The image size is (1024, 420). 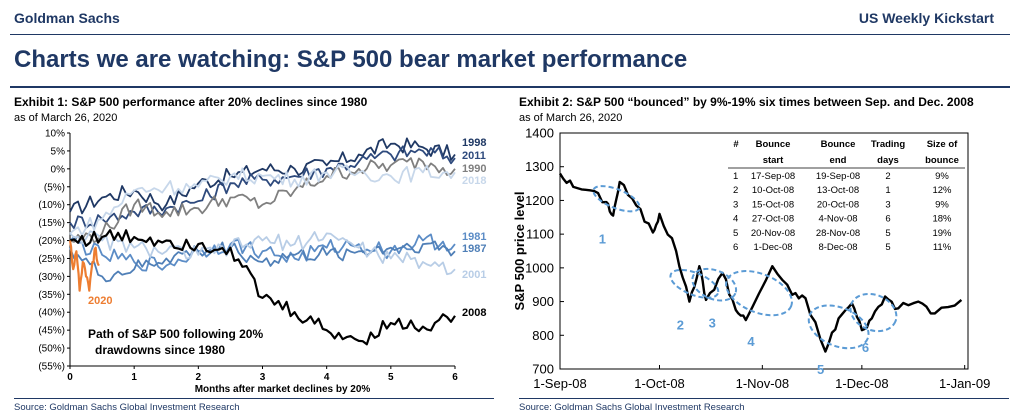 What do you see at coordinates (942, 176) in the screenshot?
I see `table-cell: 9%` at bounding box center [942, 176].